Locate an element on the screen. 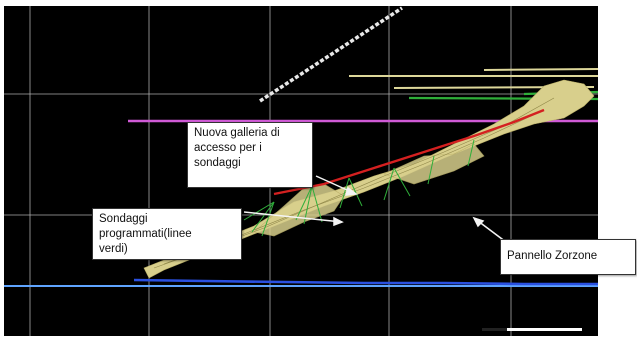 The width and height of the screenshot is (637, 338). scale-bar is located at coordinates (532, 329).